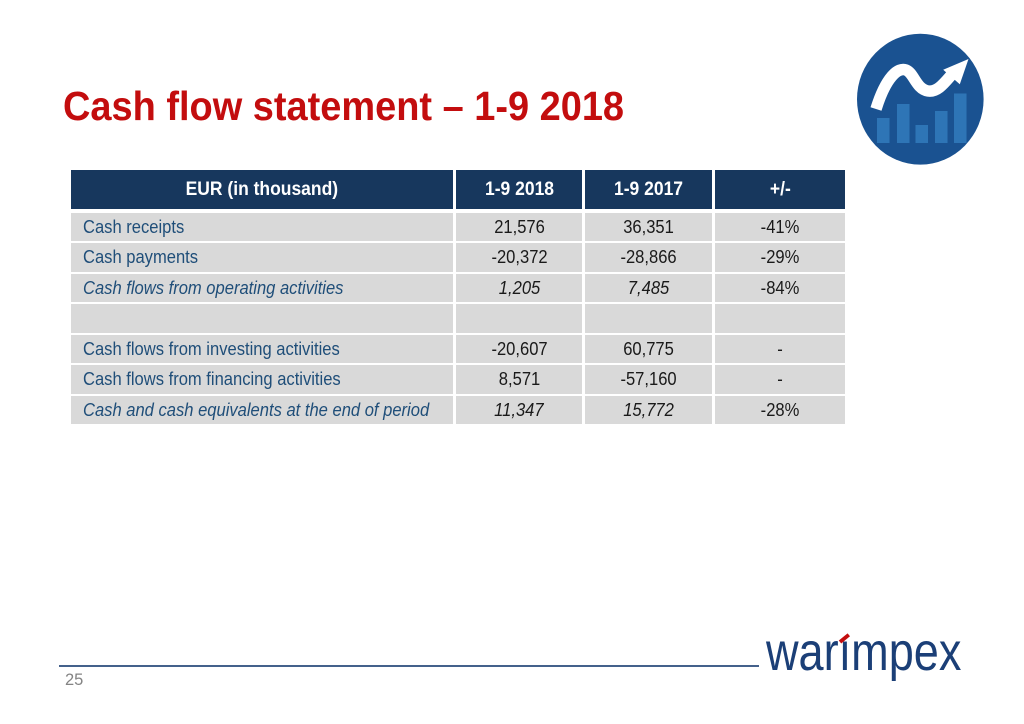  I want to click on svg-text: warımpex, so click(863, 651).